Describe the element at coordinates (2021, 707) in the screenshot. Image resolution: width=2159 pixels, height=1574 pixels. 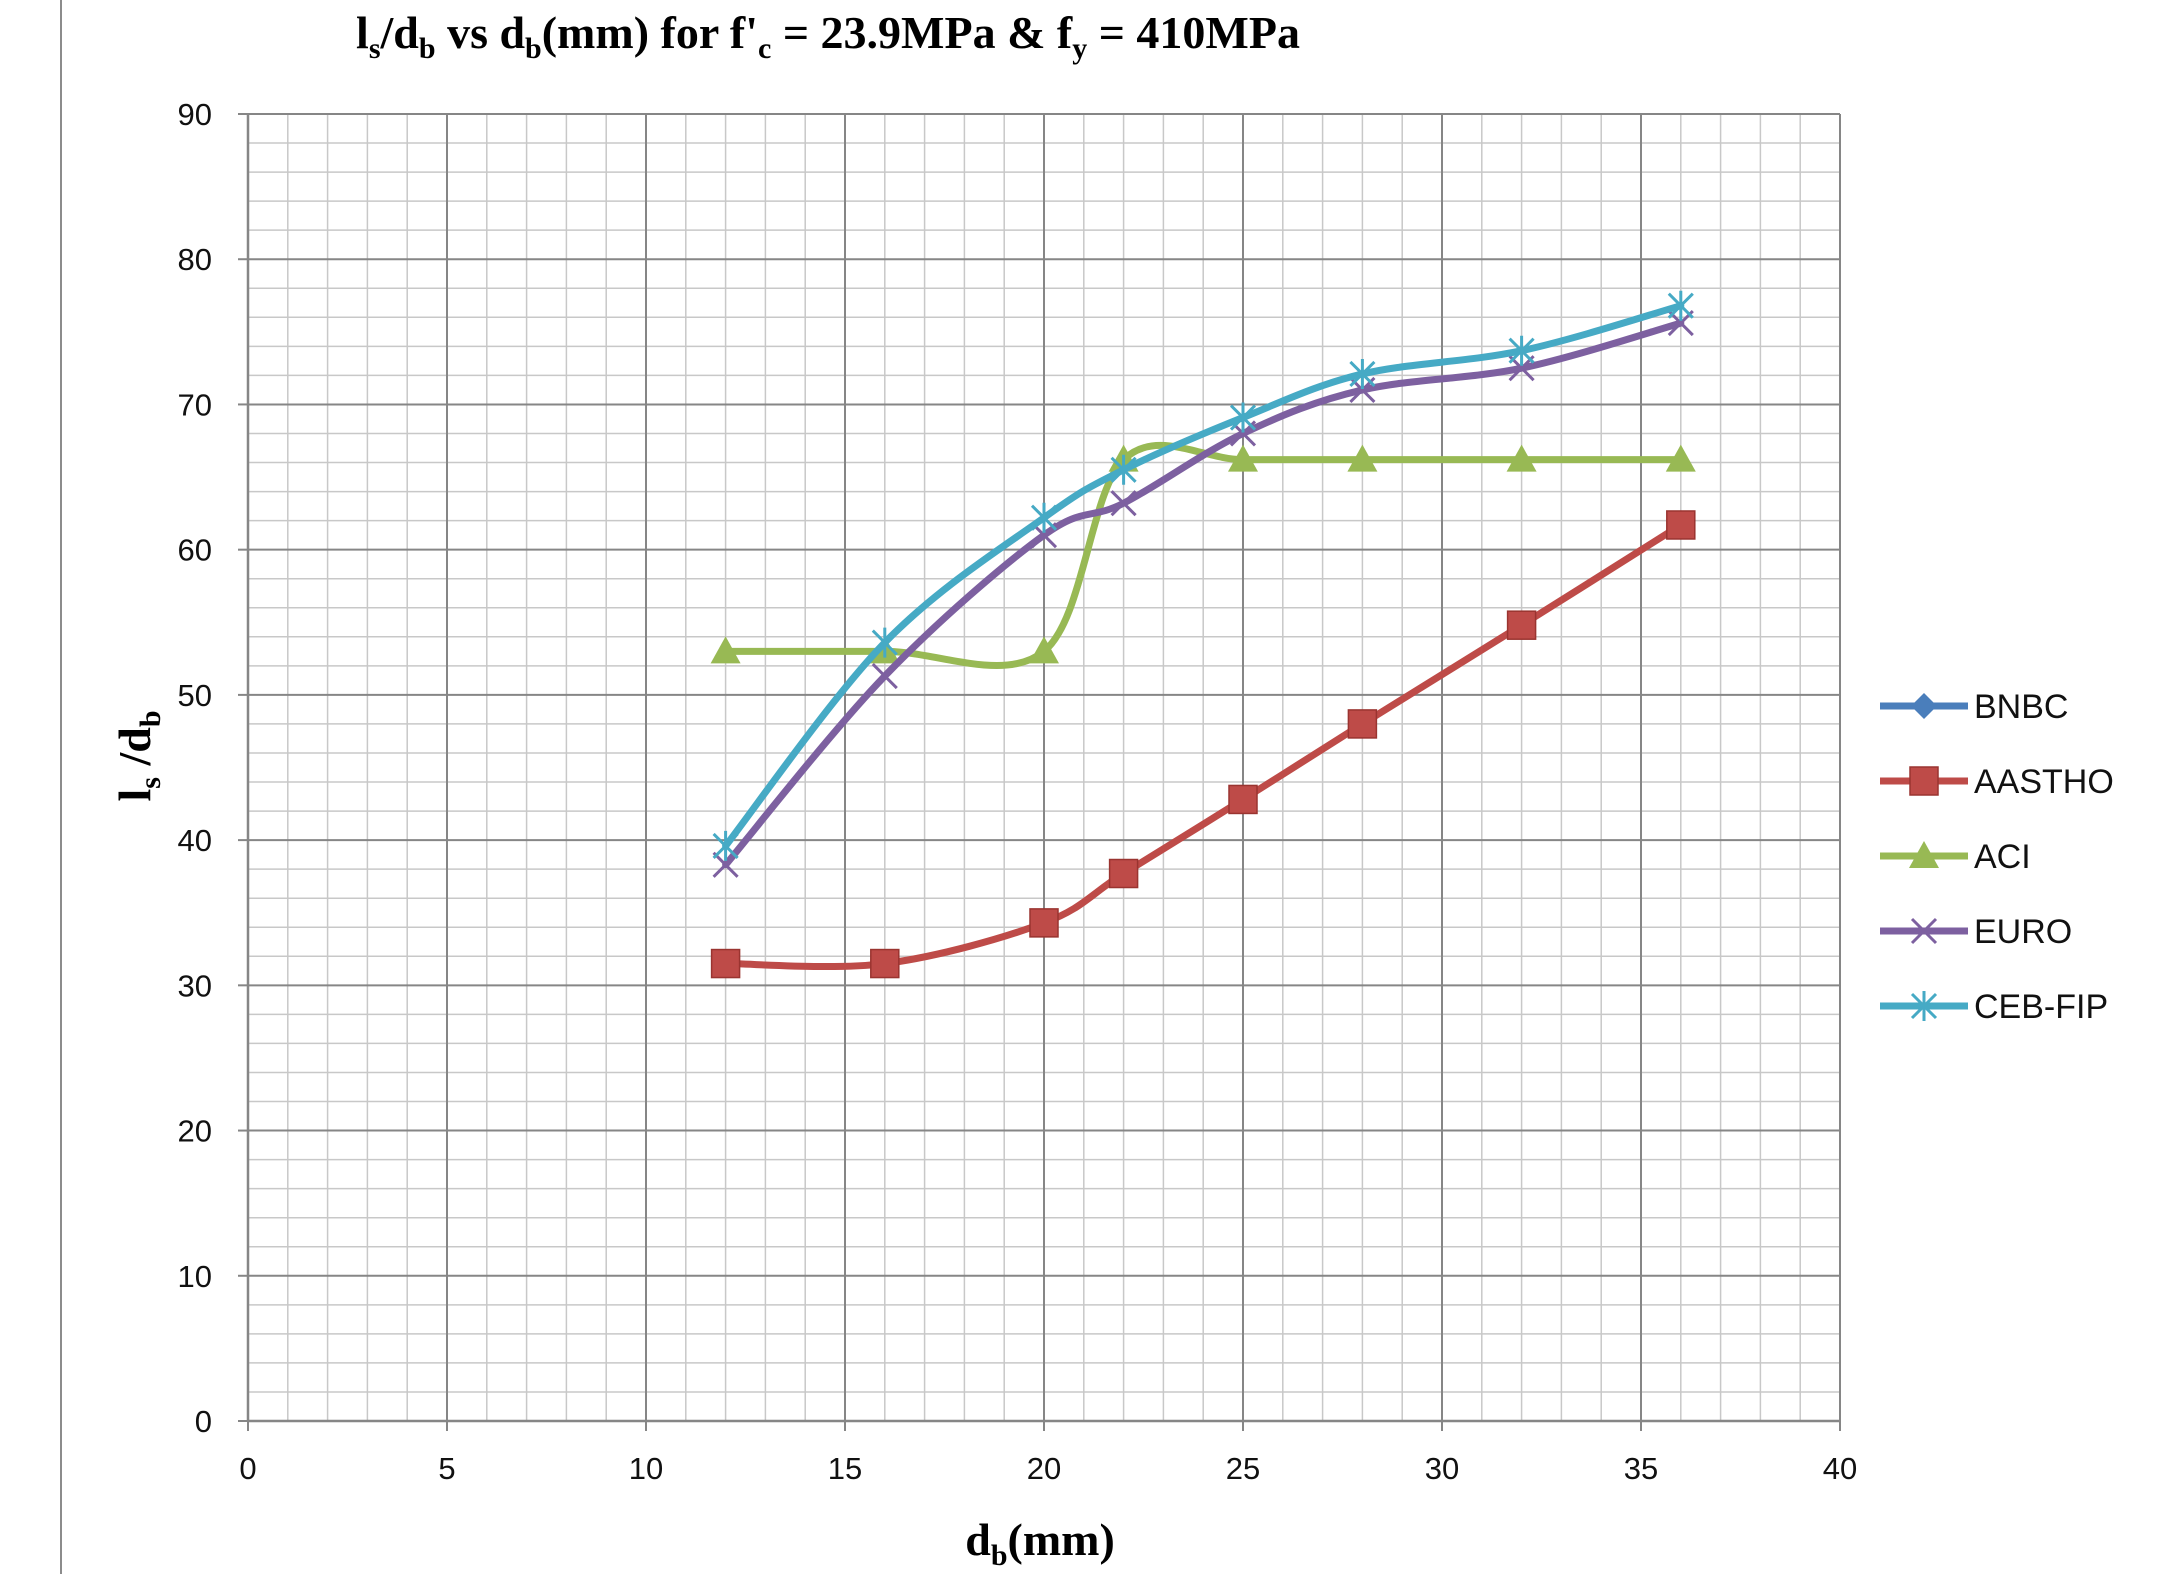
I see `legend-label: BNBC` at that location.